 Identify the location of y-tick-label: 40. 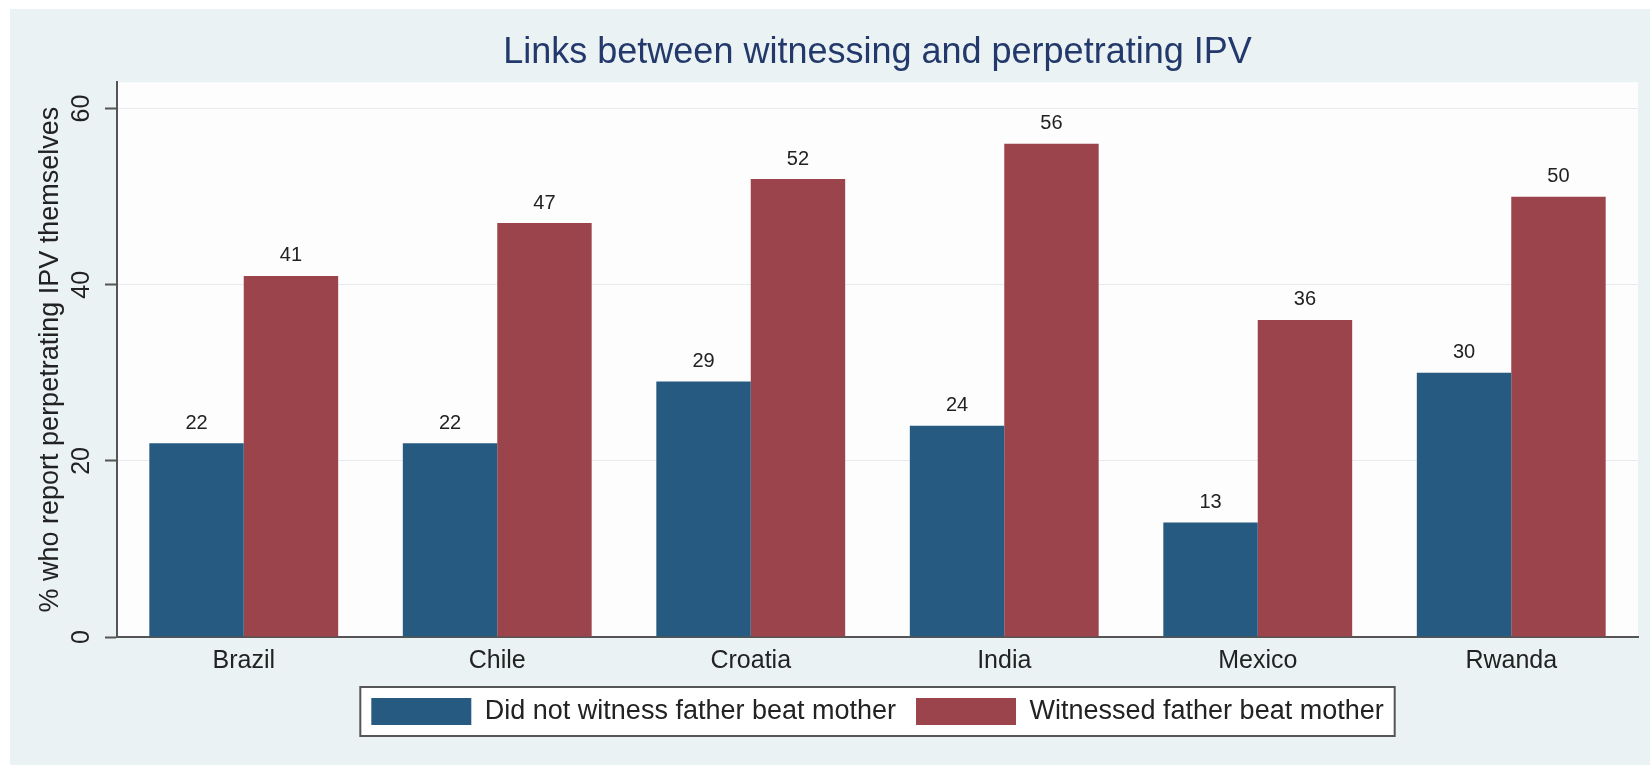
(79, 284).